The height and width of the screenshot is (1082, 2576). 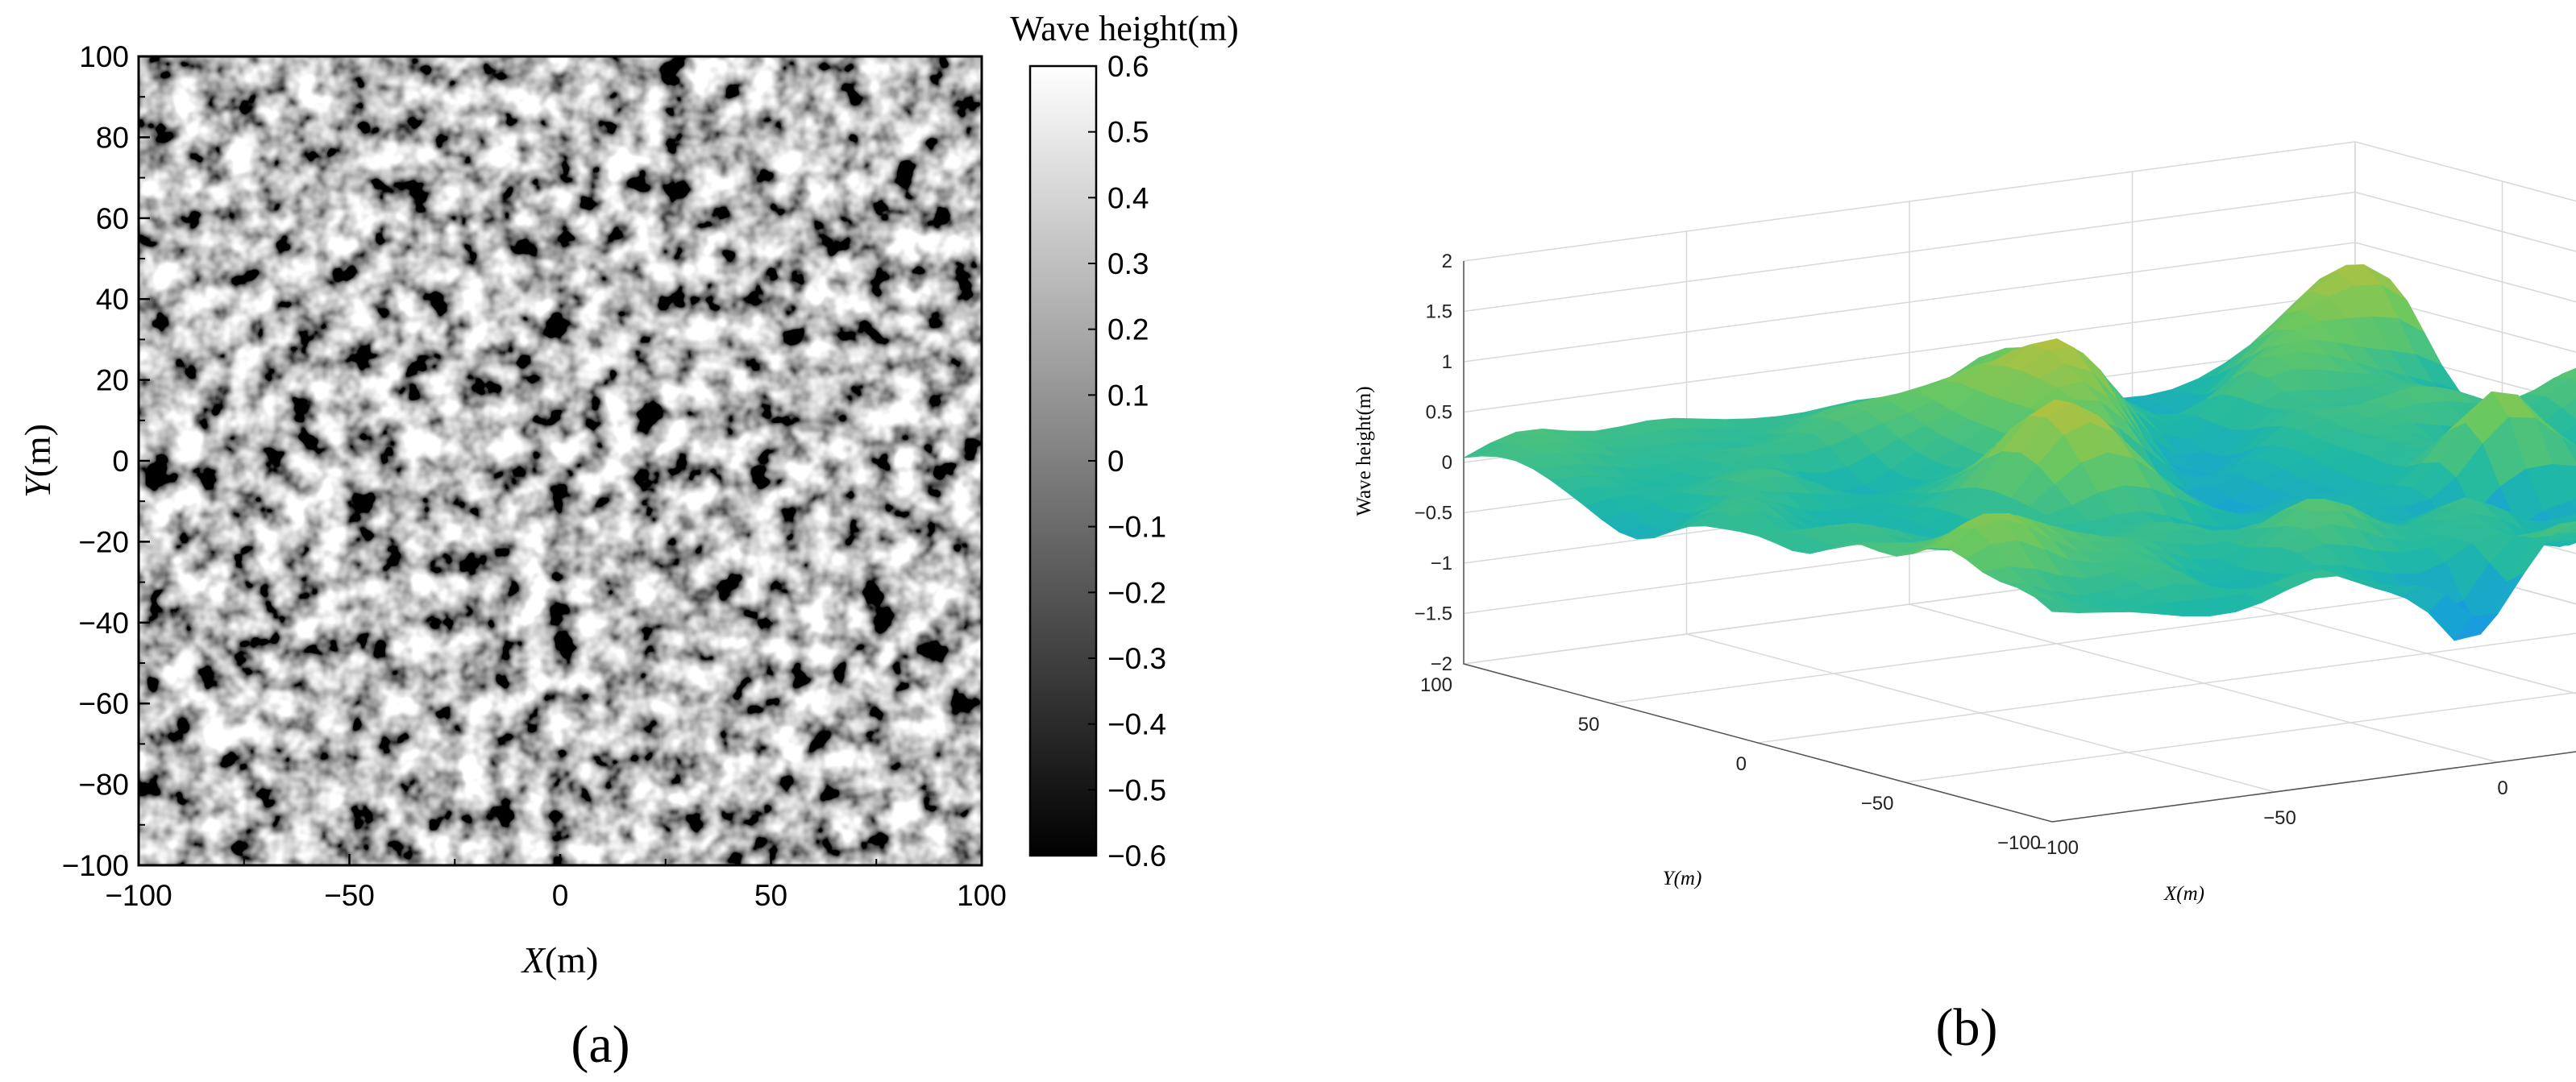 I want to click on y-tick-label: 40, so click(x=112, y=299).